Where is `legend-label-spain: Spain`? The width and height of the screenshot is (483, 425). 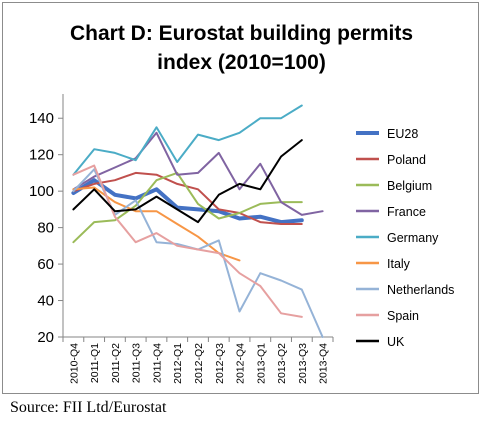
legend-label-spain: Spain is located at coordinates (403, 316).